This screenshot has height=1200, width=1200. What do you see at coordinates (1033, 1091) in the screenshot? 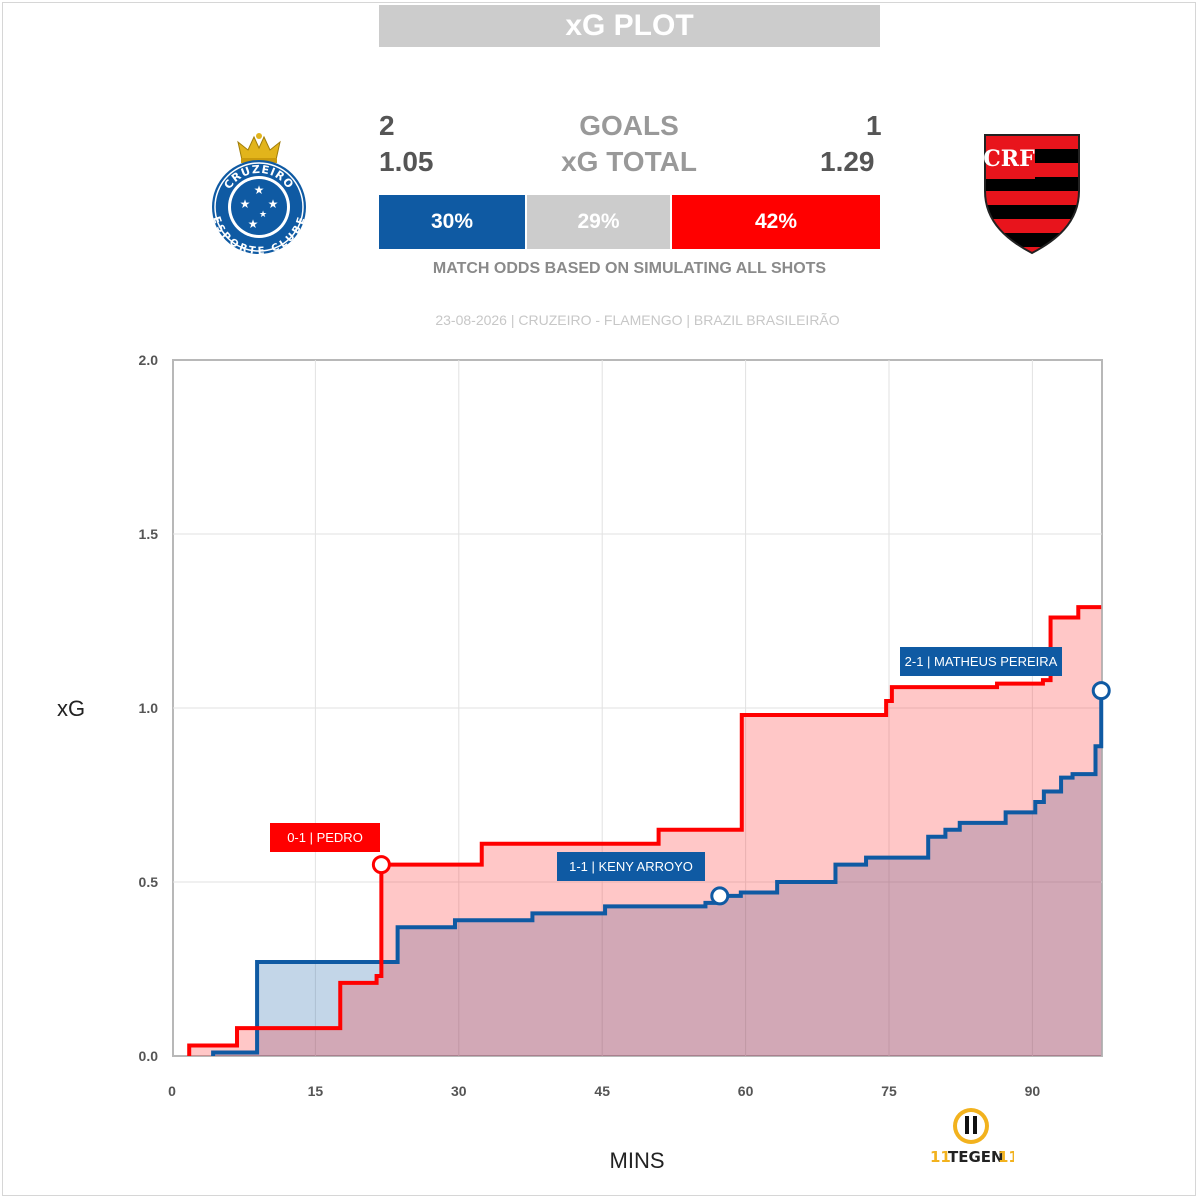
I see `x-tick-label: 90` at bounding box center [1033, 1091].